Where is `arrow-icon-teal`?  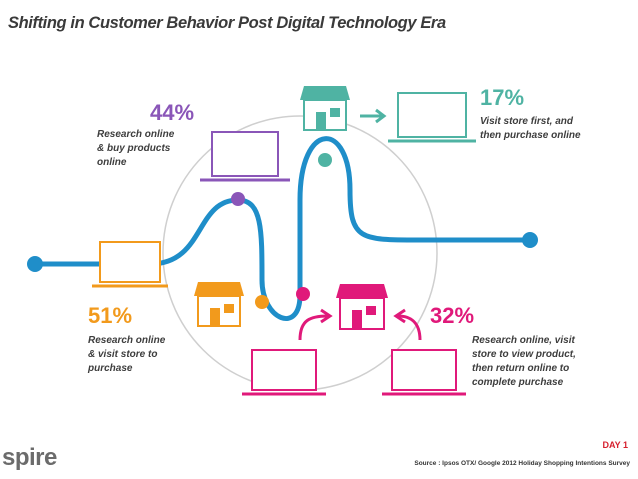
arrow-icon-teal is located at coordinates (373, 116).